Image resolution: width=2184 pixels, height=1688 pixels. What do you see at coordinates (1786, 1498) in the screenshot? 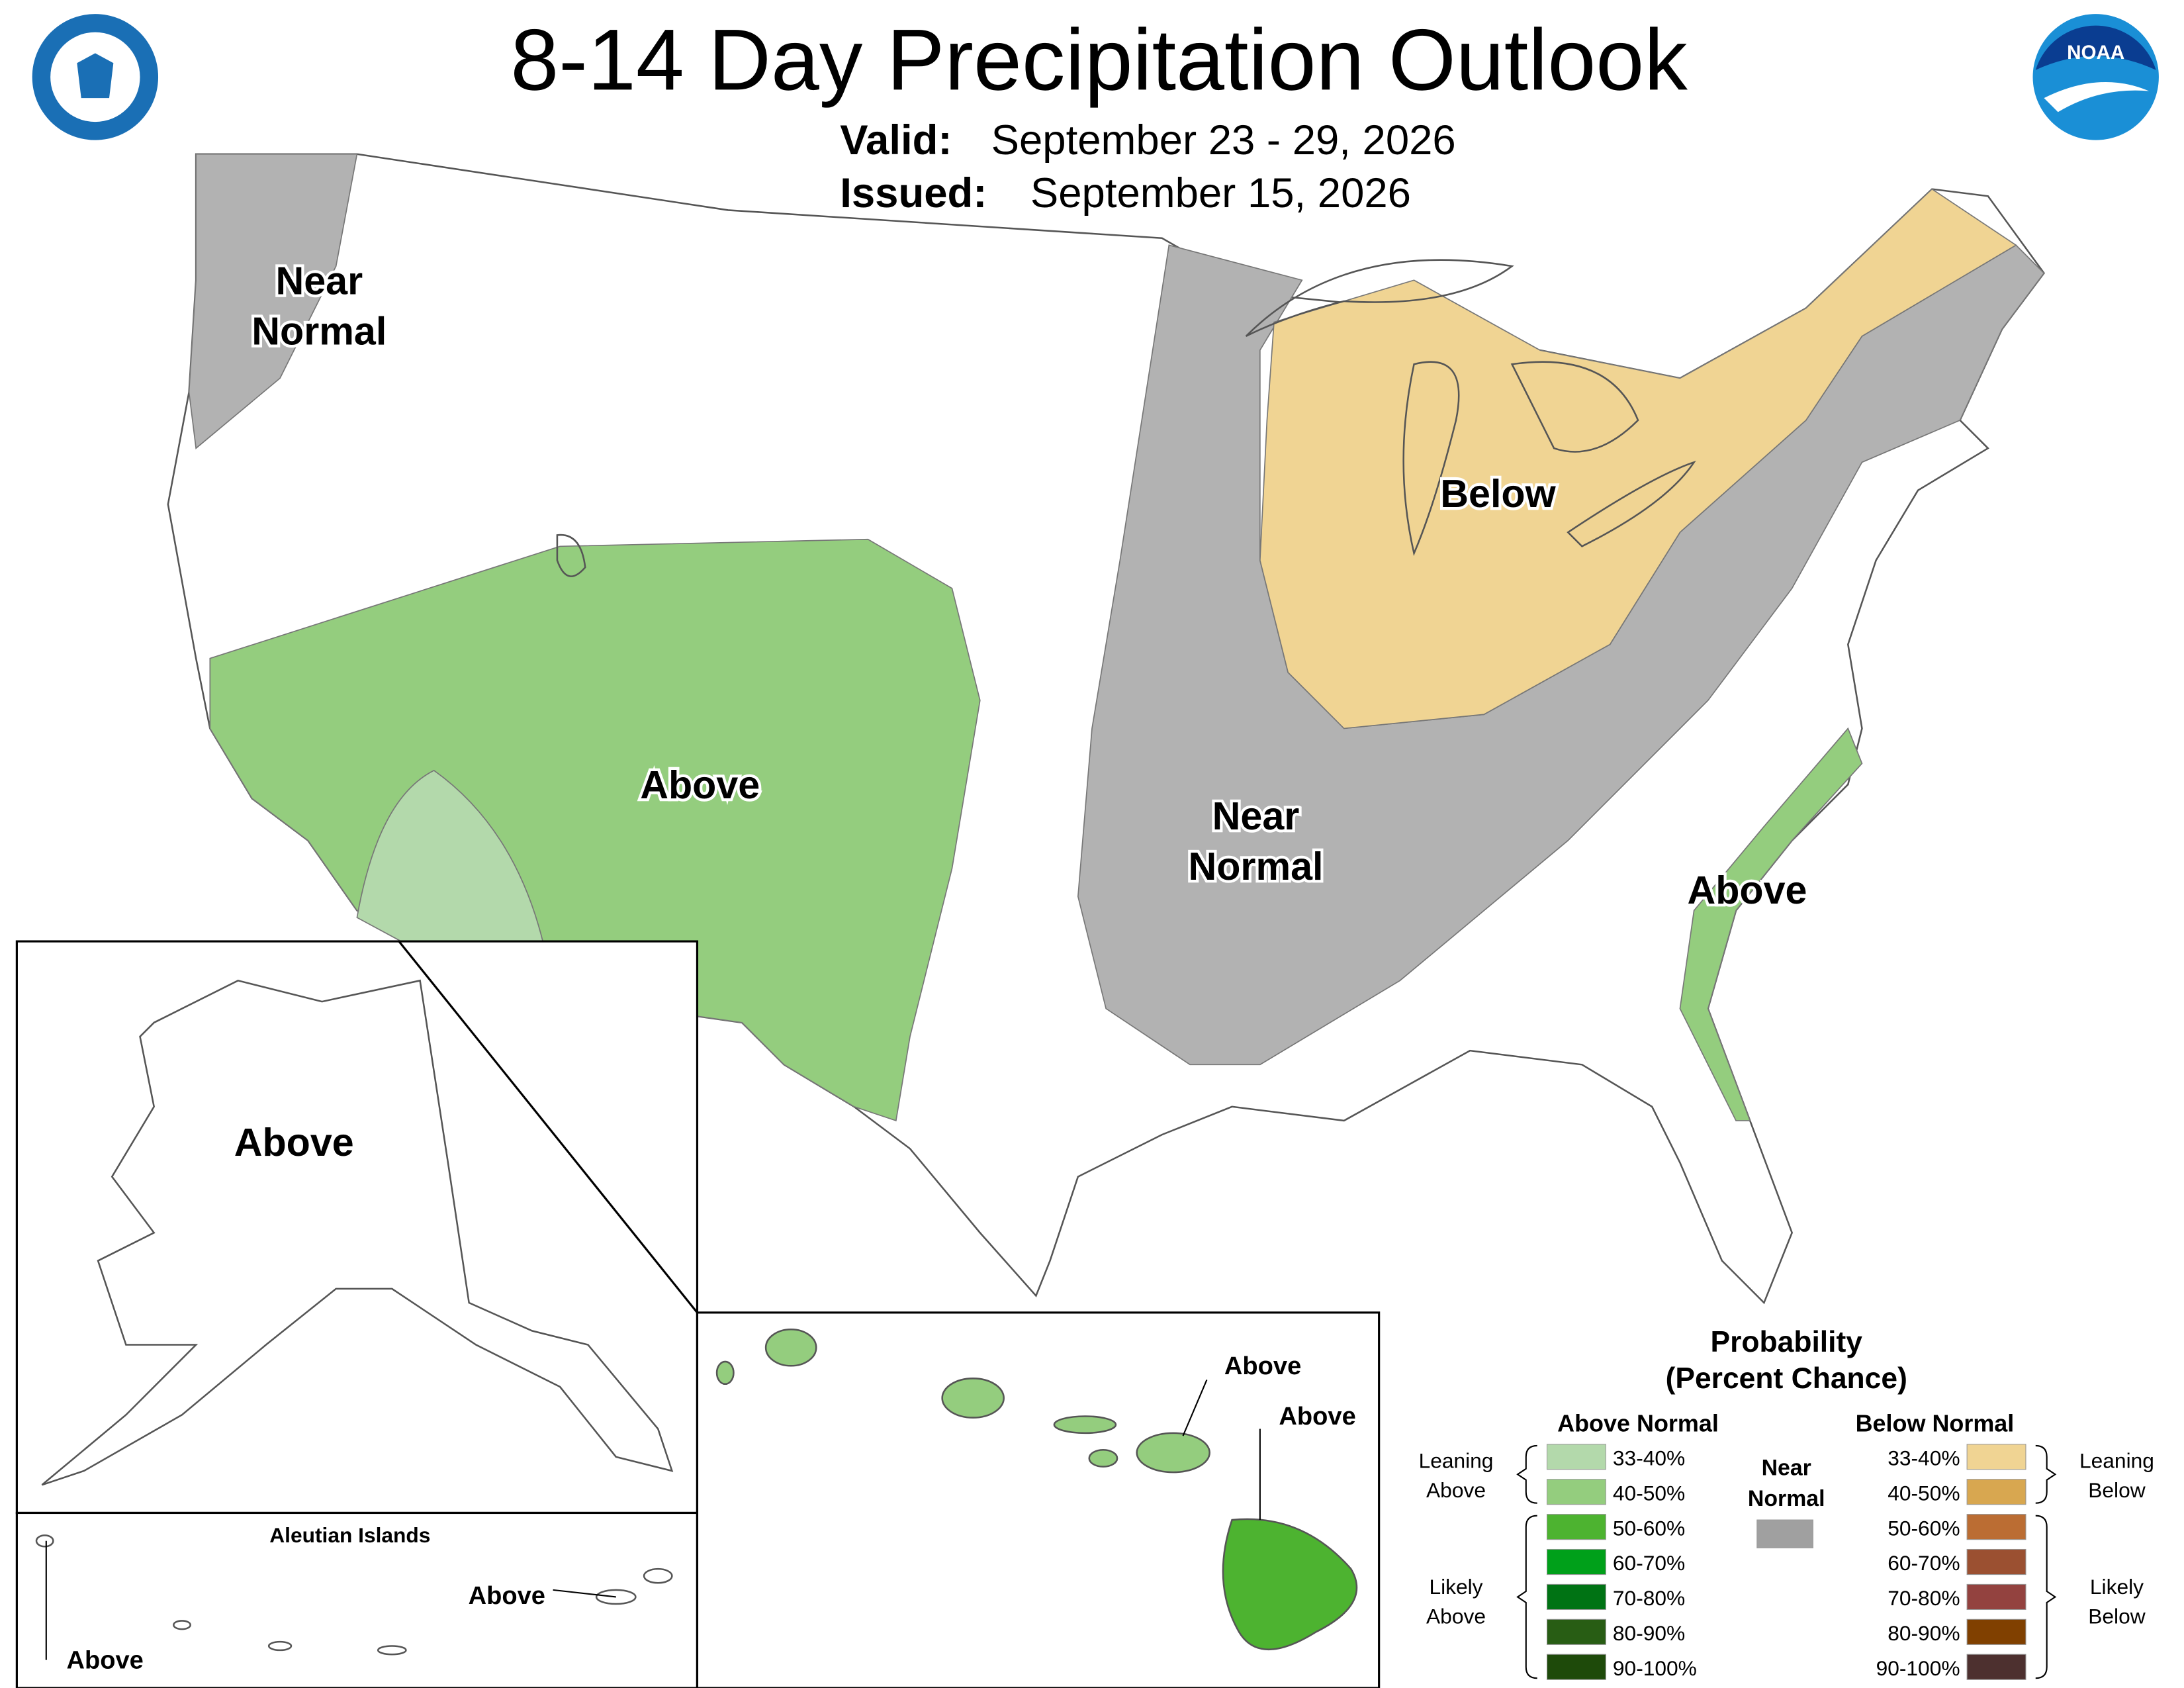
I see `legend-near-label: Normal` at bounding box center [1786, 1498].